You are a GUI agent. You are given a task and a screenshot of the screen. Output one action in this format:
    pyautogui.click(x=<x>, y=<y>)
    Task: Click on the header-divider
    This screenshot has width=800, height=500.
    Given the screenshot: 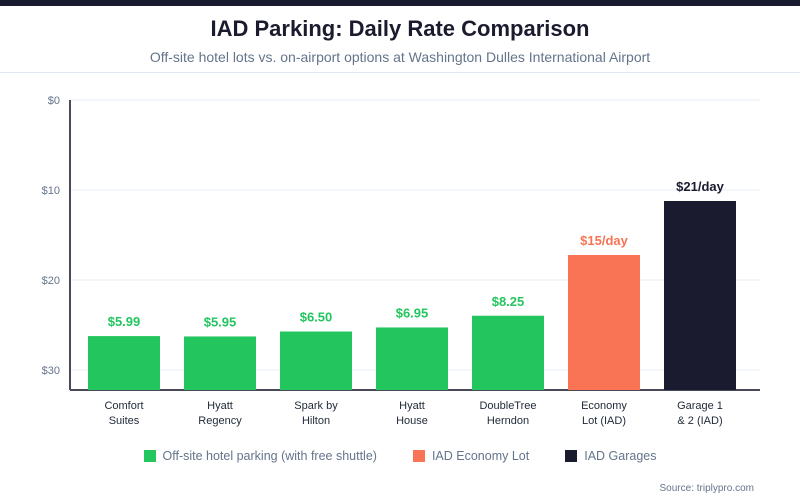 What is the action you would take?
    pyautogui.click(x=400, y=72)
    